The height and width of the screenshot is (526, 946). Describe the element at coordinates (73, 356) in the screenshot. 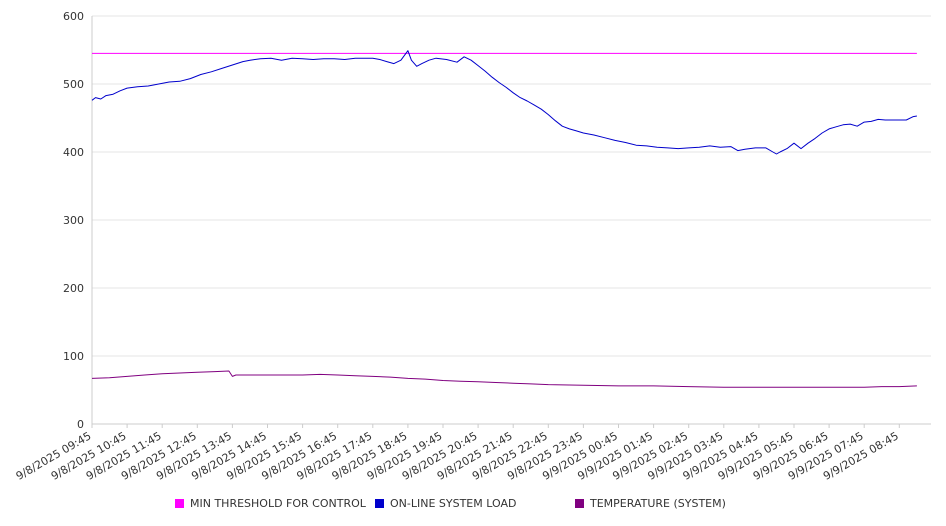

I see `y-tick-label: 100` at that location.